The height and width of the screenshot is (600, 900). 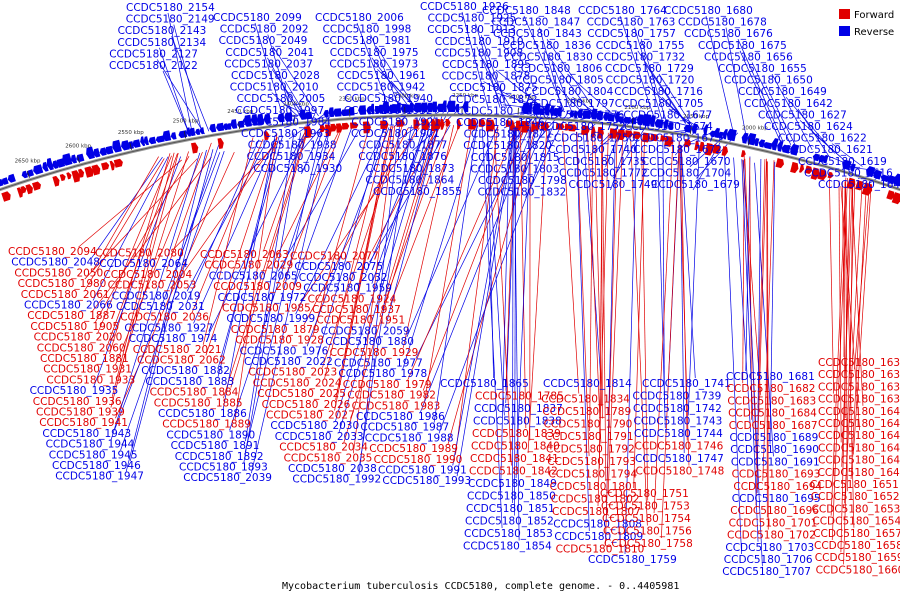 What do you see at coordinates (99, 477) in the screenshot?
I see `gene-label: CCDC5180_1947` at bounding box center [99, 477].